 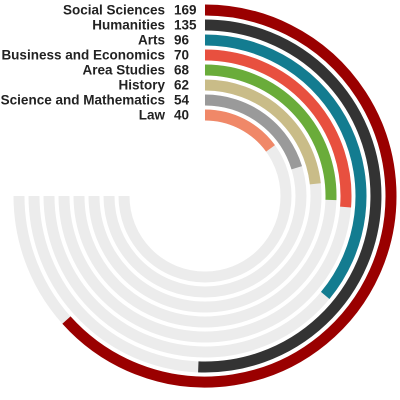 I want to click on label-history: History, so click(x=141, y=85).